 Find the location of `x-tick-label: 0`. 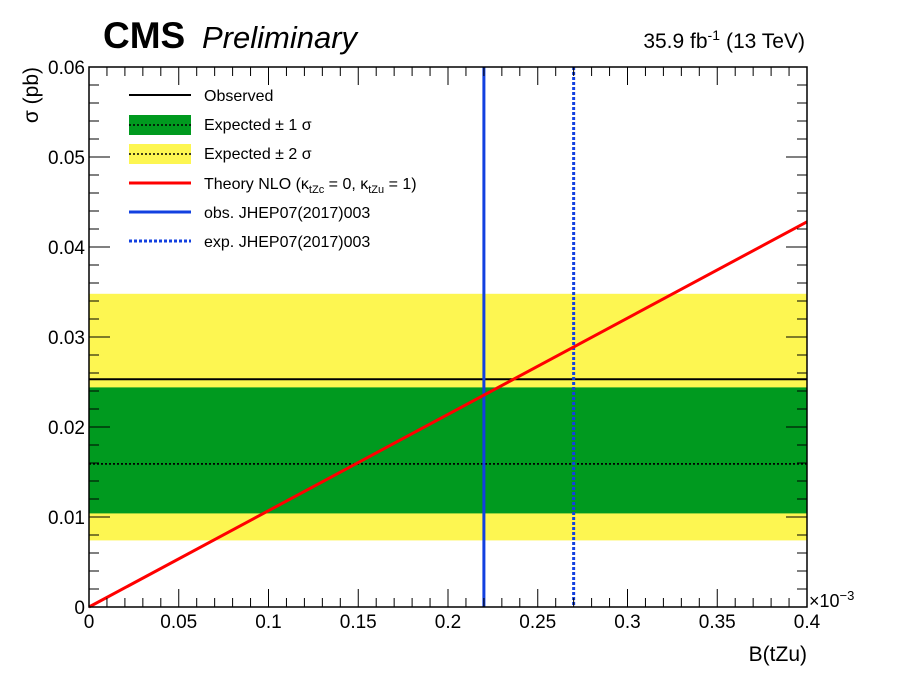

x-tick-label: 0 is located at coordinates (89, 622).